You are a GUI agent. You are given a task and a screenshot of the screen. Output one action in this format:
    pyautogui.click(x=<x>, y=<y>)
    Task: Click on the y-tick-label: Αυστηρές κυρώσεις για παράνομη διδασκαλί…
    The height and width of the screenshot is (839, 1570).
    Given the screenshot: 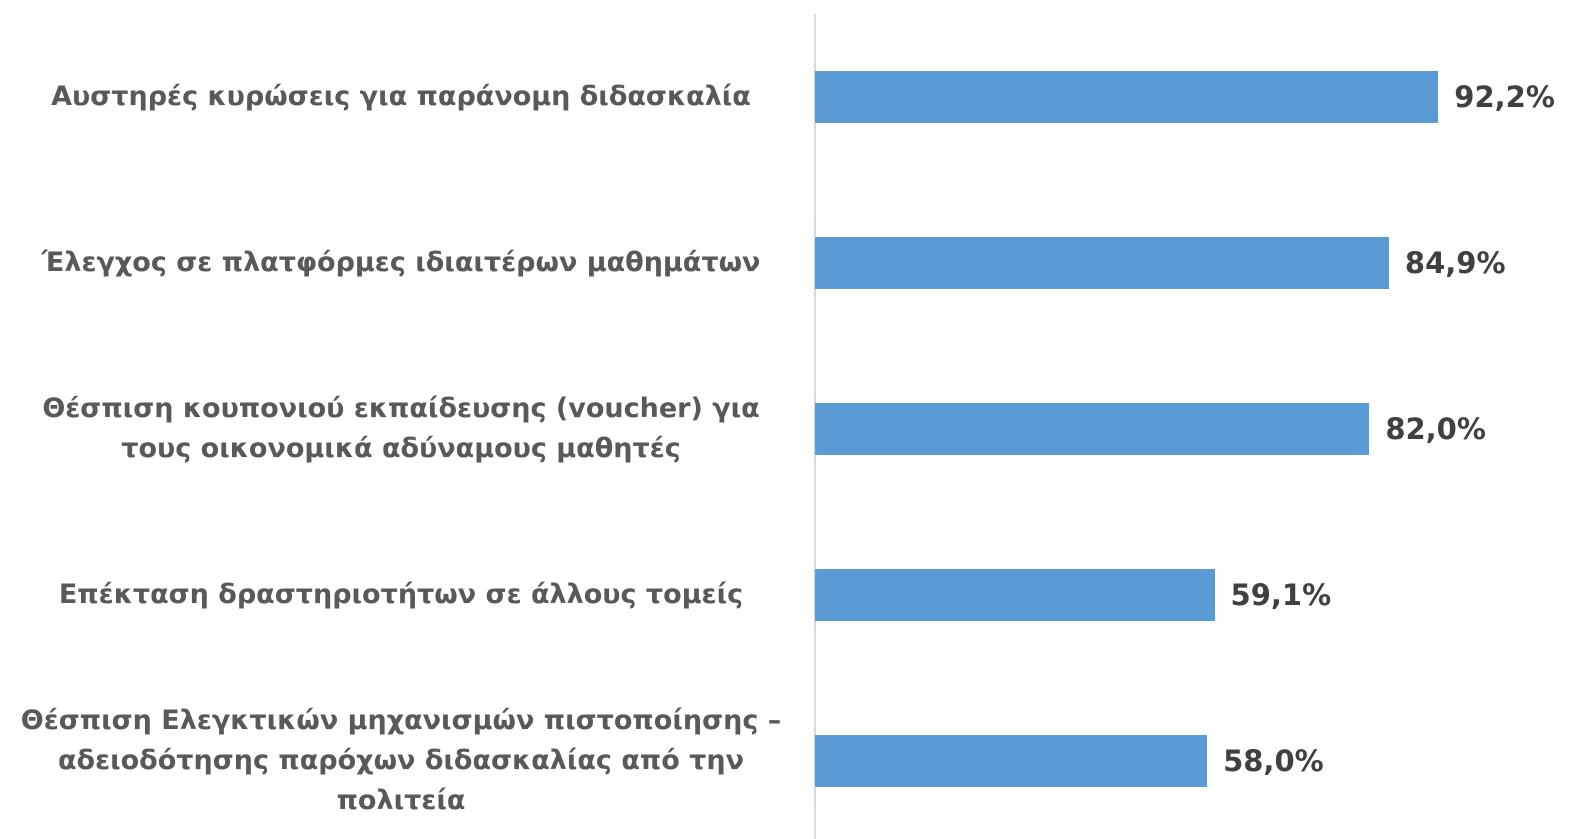 What is the action you would take?
    pyautogui.click(x=401, y=96)
    